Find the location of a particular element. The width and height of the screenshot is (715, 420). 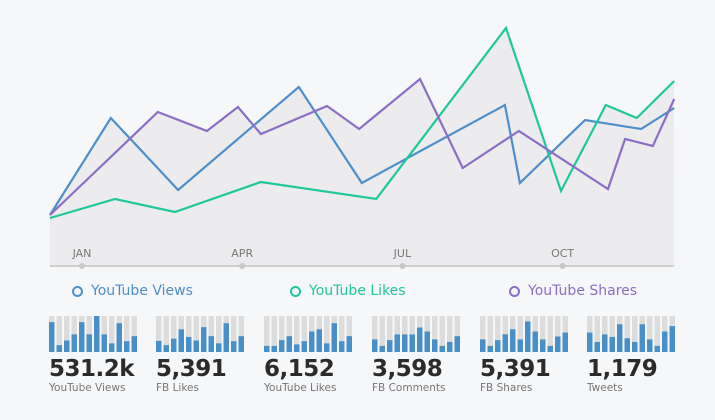

stat-label: YouTube Likes is located at coordinates (300, 388).